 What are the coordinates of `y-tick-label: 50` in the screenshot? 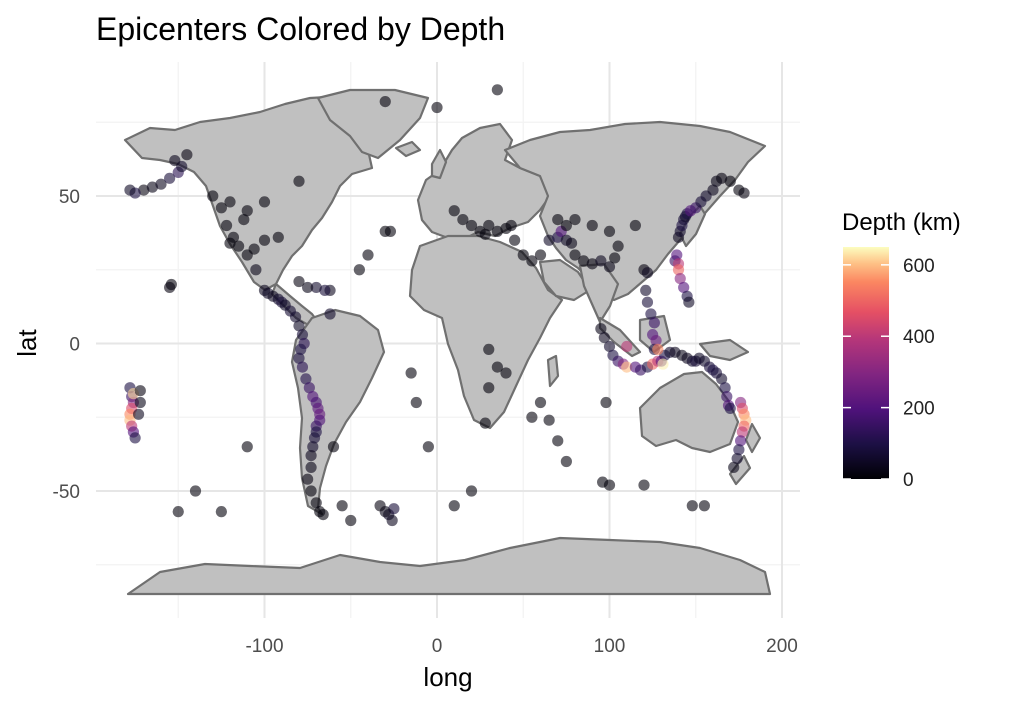 It's located at (69, 197).